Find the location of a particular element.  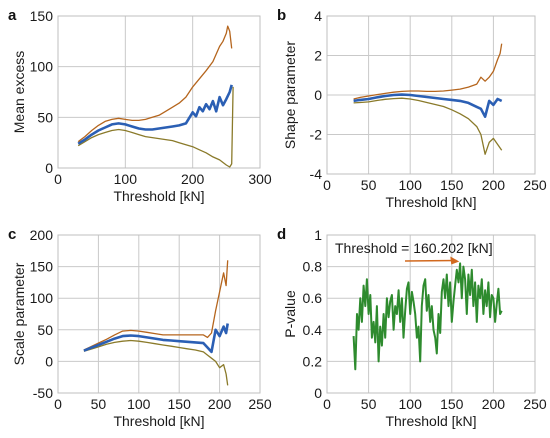

y-tick-label: 0.2 is located at coordinates (313, 361).